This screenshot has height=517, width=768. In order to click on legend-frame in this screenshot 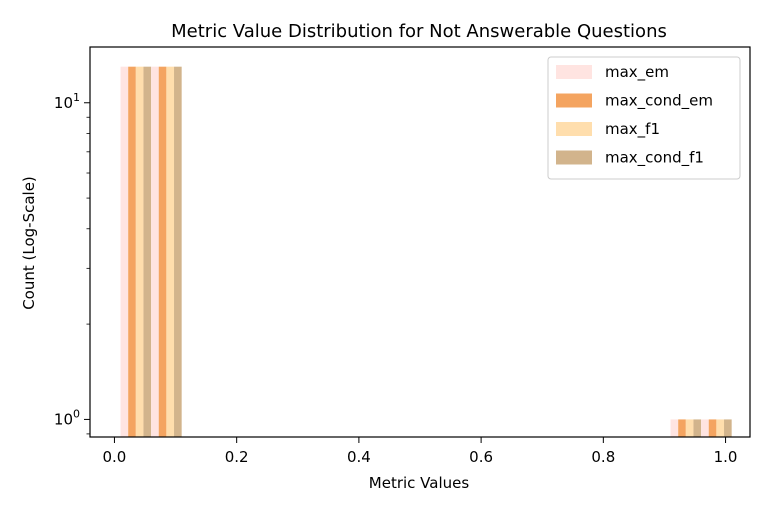, I will do `click(644, 118)`.